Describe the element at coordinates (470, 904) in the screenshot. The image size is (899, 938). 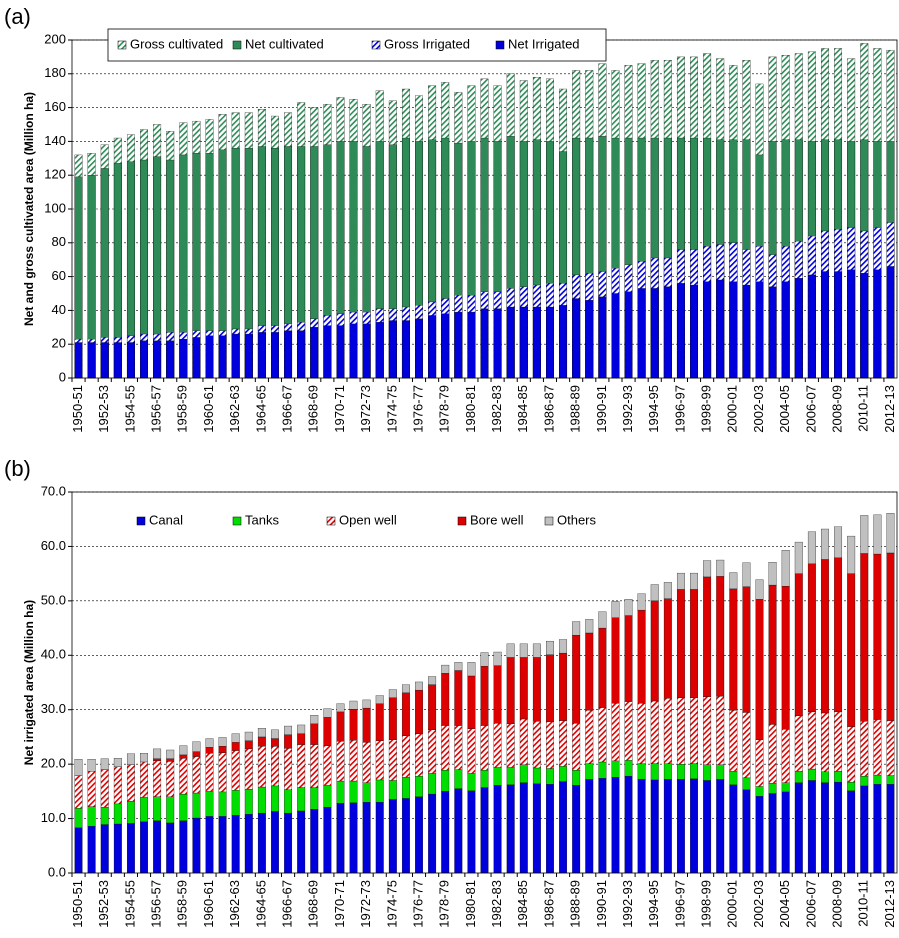
I see `x-tick-label: 1980-81` at that location.